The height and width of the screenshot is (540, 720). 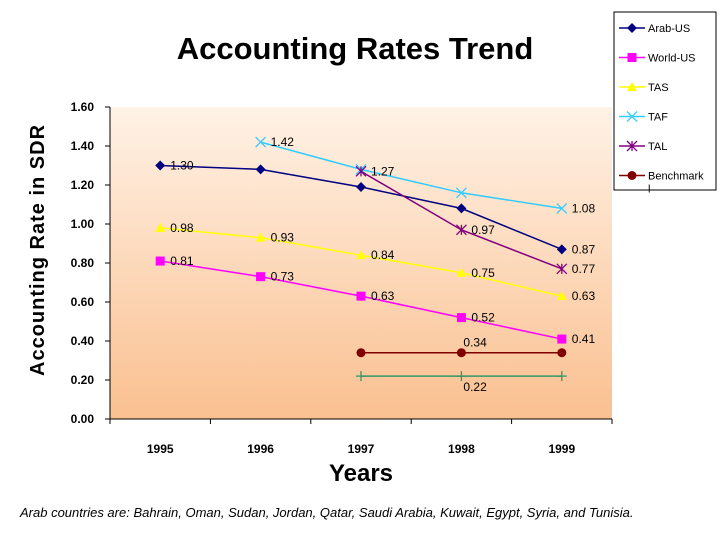 I want to click on arab-us-data-label: 1.30, so click(x=182, y=166).